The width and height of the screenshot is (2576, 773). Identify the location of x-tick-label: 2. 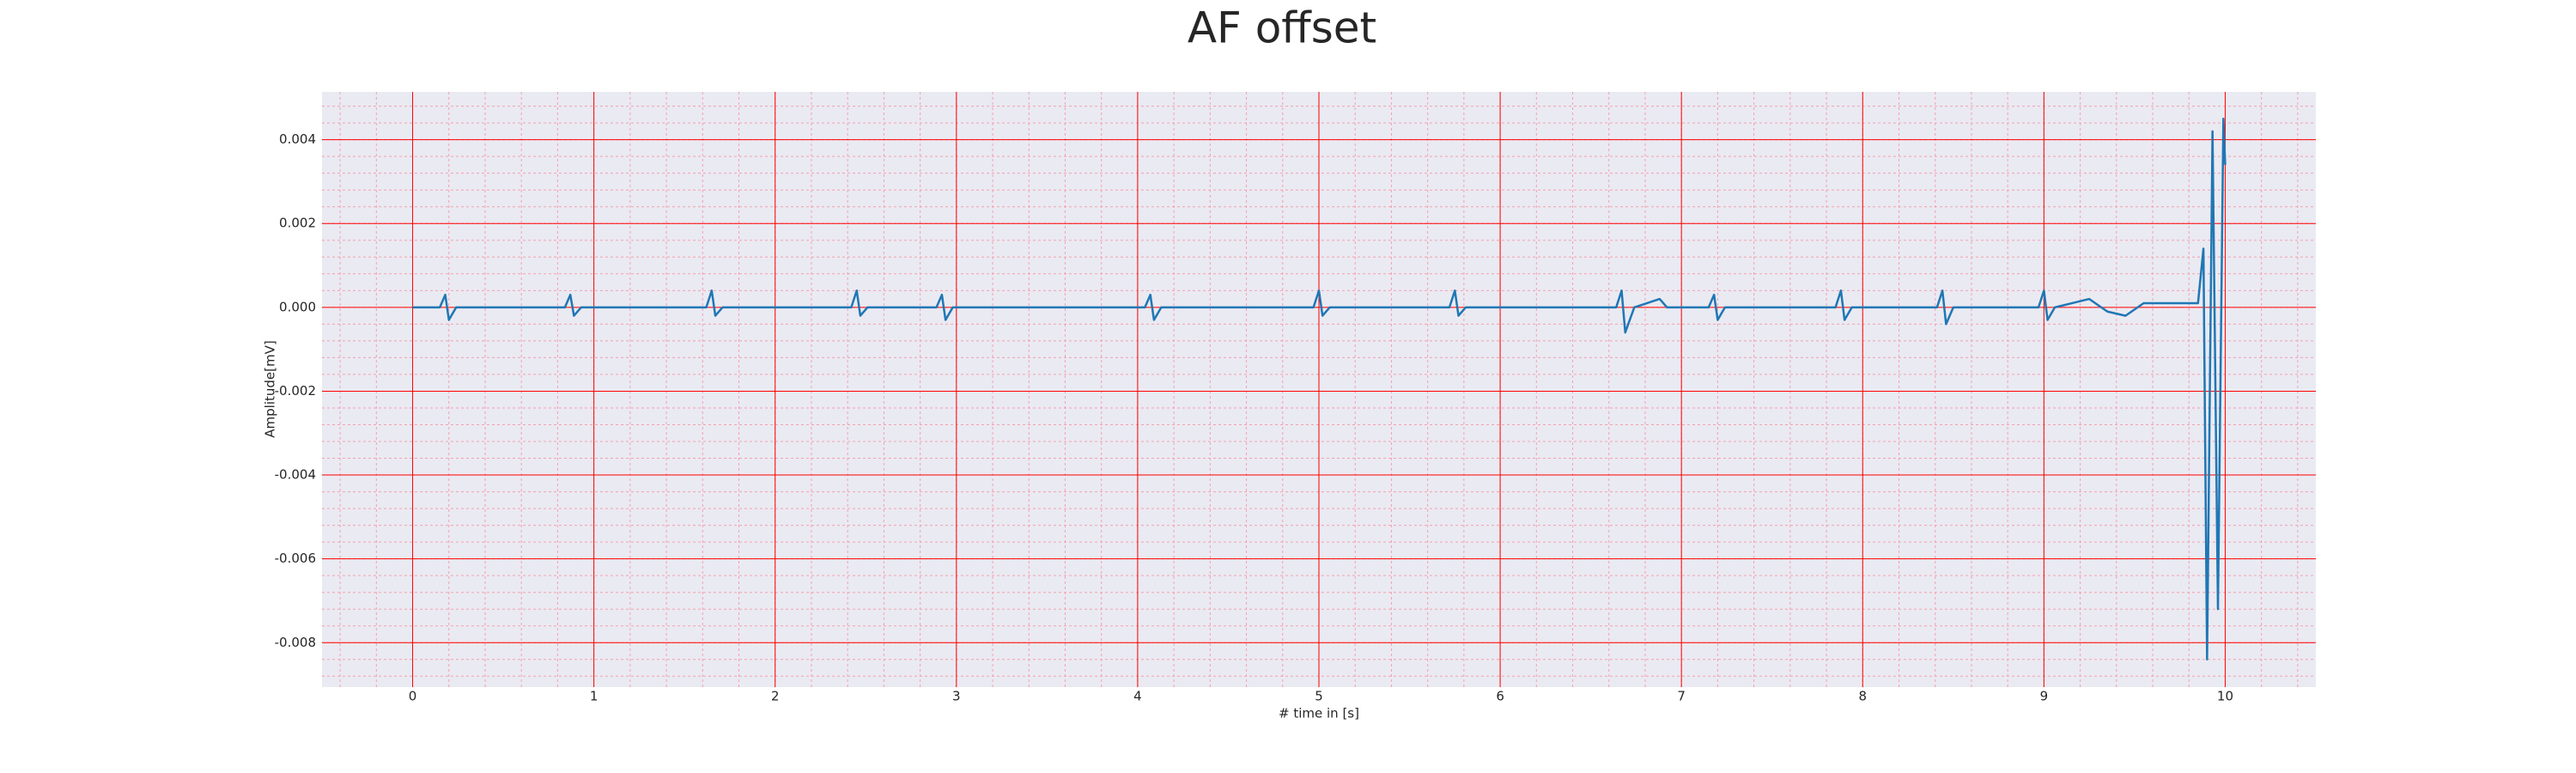
(775, 696).